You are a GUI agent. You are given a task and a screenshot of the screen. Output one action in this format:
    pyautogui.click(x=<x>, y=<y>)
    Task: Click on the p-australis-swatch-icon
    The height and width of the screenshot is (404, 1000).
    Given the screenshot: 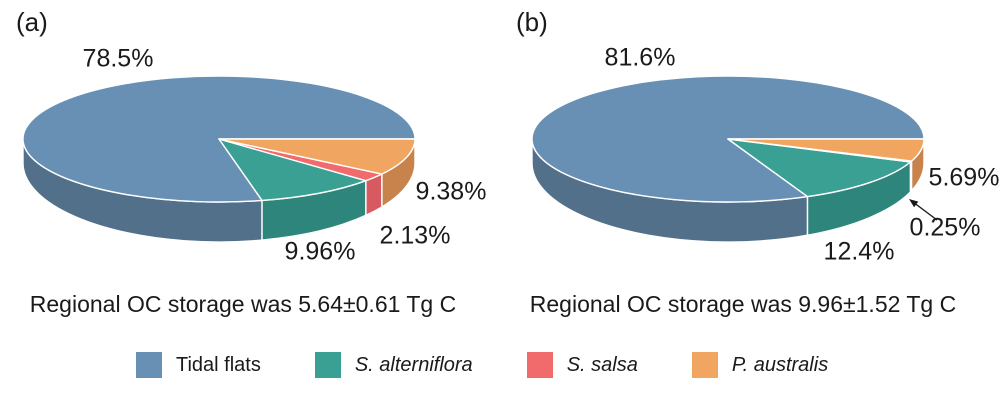 What is the action you would take?
    pyautogui.click(x=704, y=365)
    